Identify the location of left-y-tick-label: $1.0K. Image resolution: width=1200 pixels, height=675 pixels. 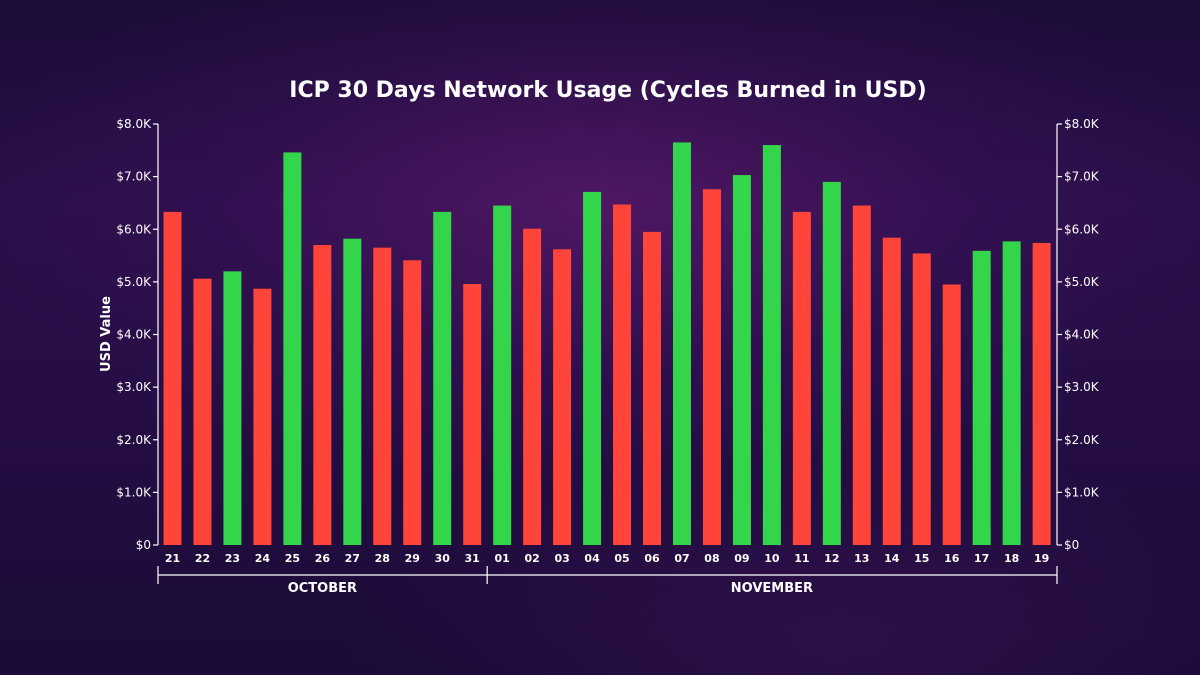
(134, 492).